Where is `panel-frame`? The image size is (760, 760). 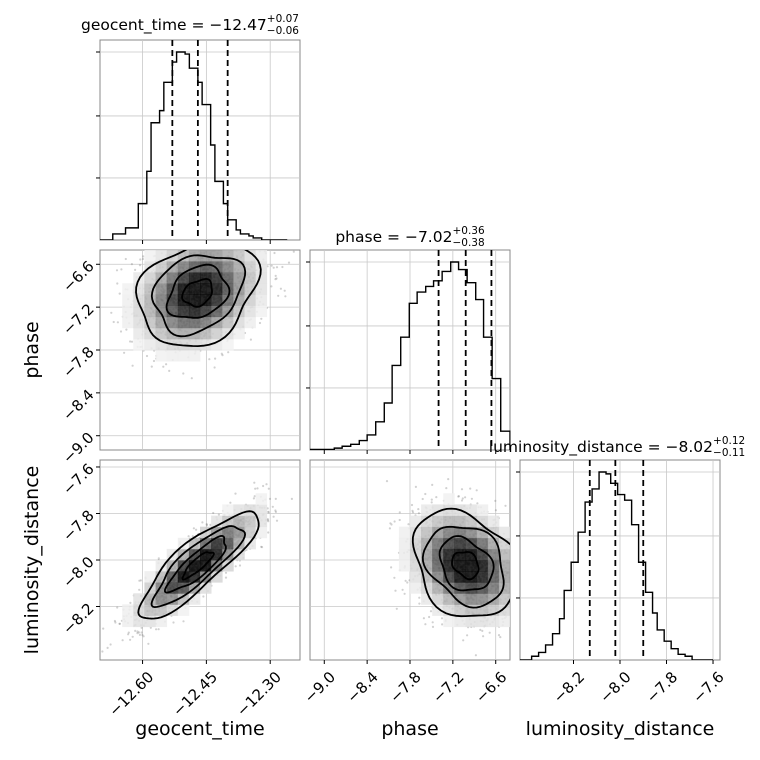 panel-frame is located at coordinates (200, 140).